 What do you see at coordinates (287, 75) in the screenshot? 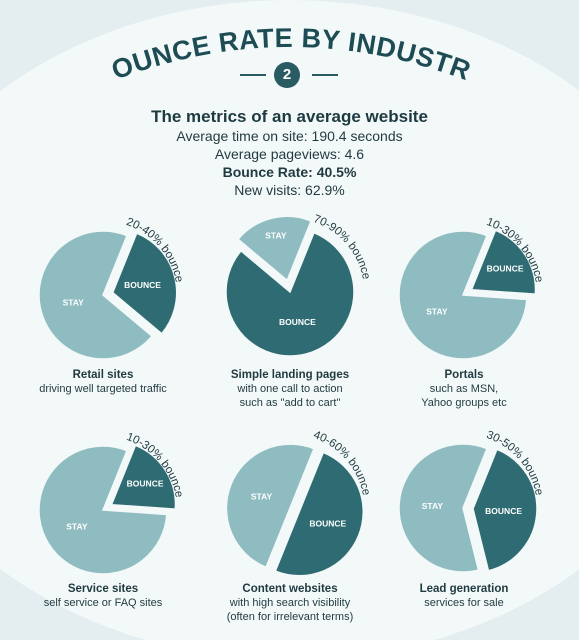
I see `section-number-badge: 2` at bounding box center [287, 75].